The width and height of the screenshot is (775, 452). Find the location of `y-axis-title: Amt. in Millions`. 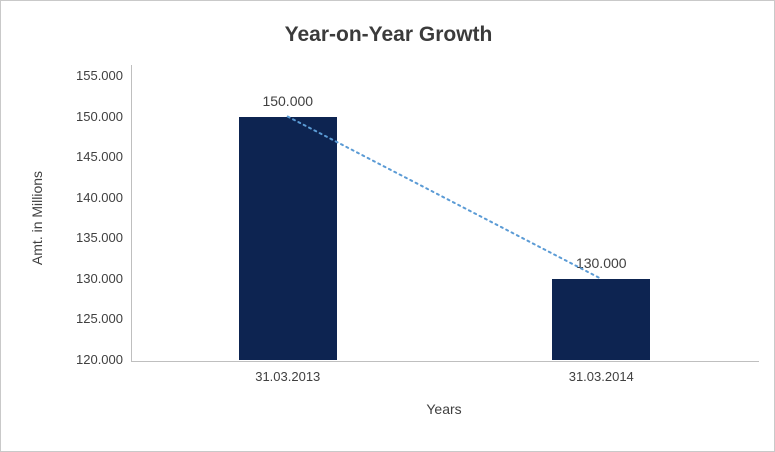

y-axis-title: Amt. in Millions is located at coordinates (37, 218).